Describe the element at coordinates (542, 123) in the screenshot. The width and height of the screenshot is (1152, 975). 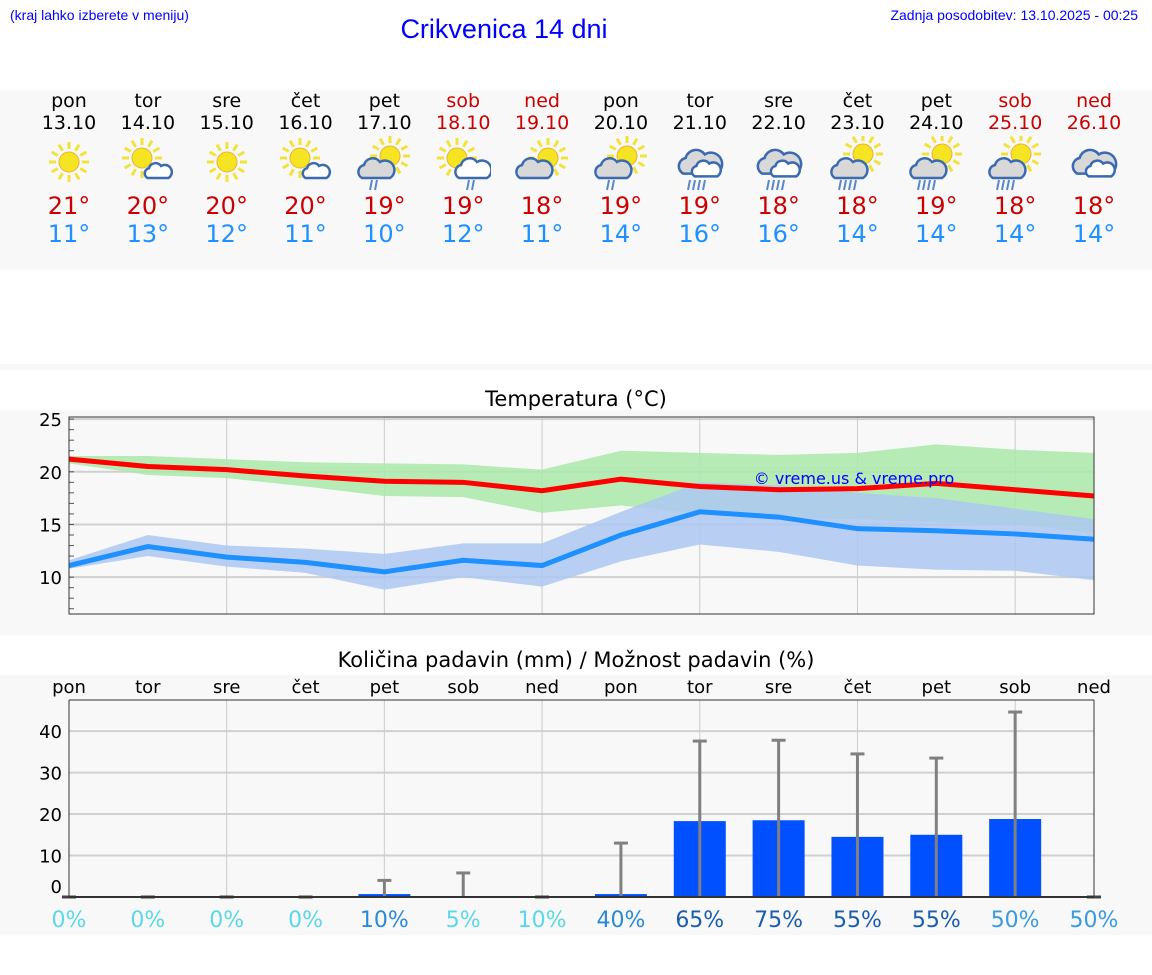
I see `day-date: 19.10` at that location.